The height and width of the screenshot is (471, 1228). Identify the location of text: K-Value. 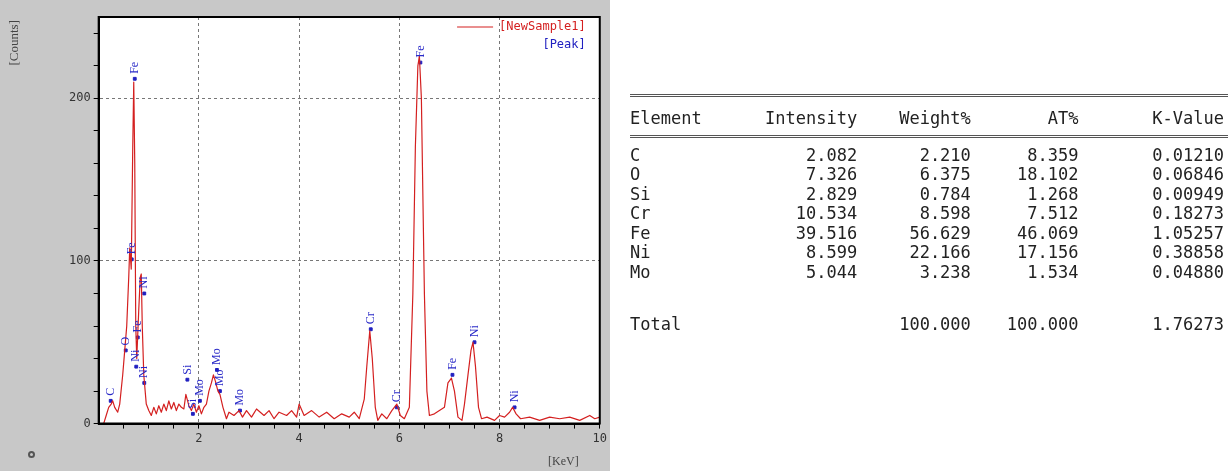
(1188, 118).